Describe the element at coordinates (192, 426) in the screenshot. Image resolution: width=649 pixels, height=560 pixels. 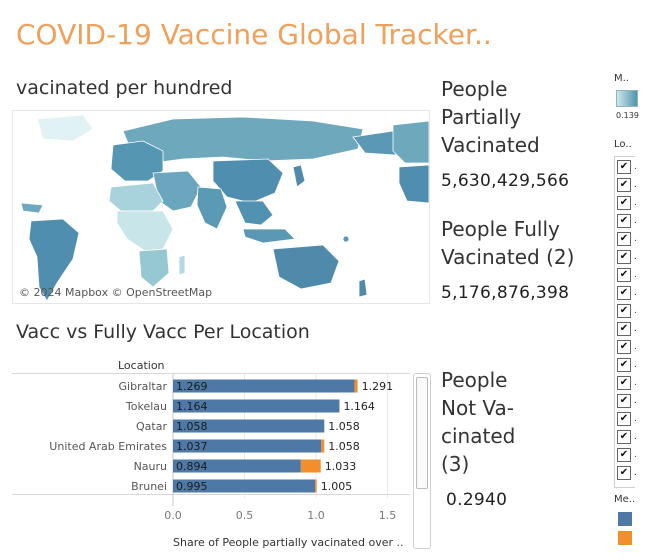
I see `bar-inner-label: 1.058` at that location.